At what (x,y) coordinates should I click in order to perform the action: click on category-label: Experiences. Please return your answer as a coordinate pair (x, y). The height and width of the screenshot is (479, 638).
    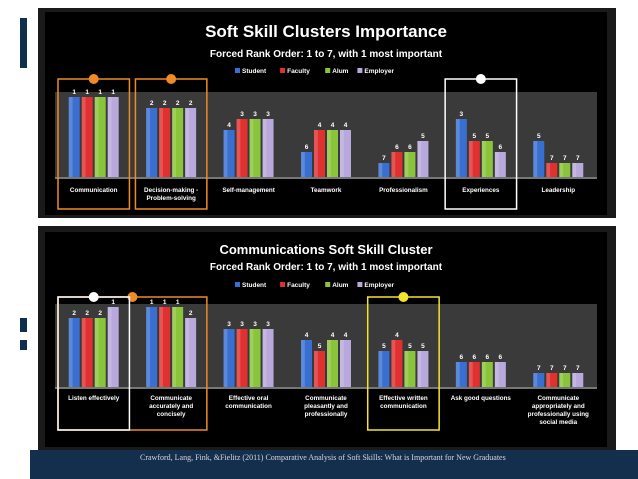
    Looking at the image, I should click on (481, 190).